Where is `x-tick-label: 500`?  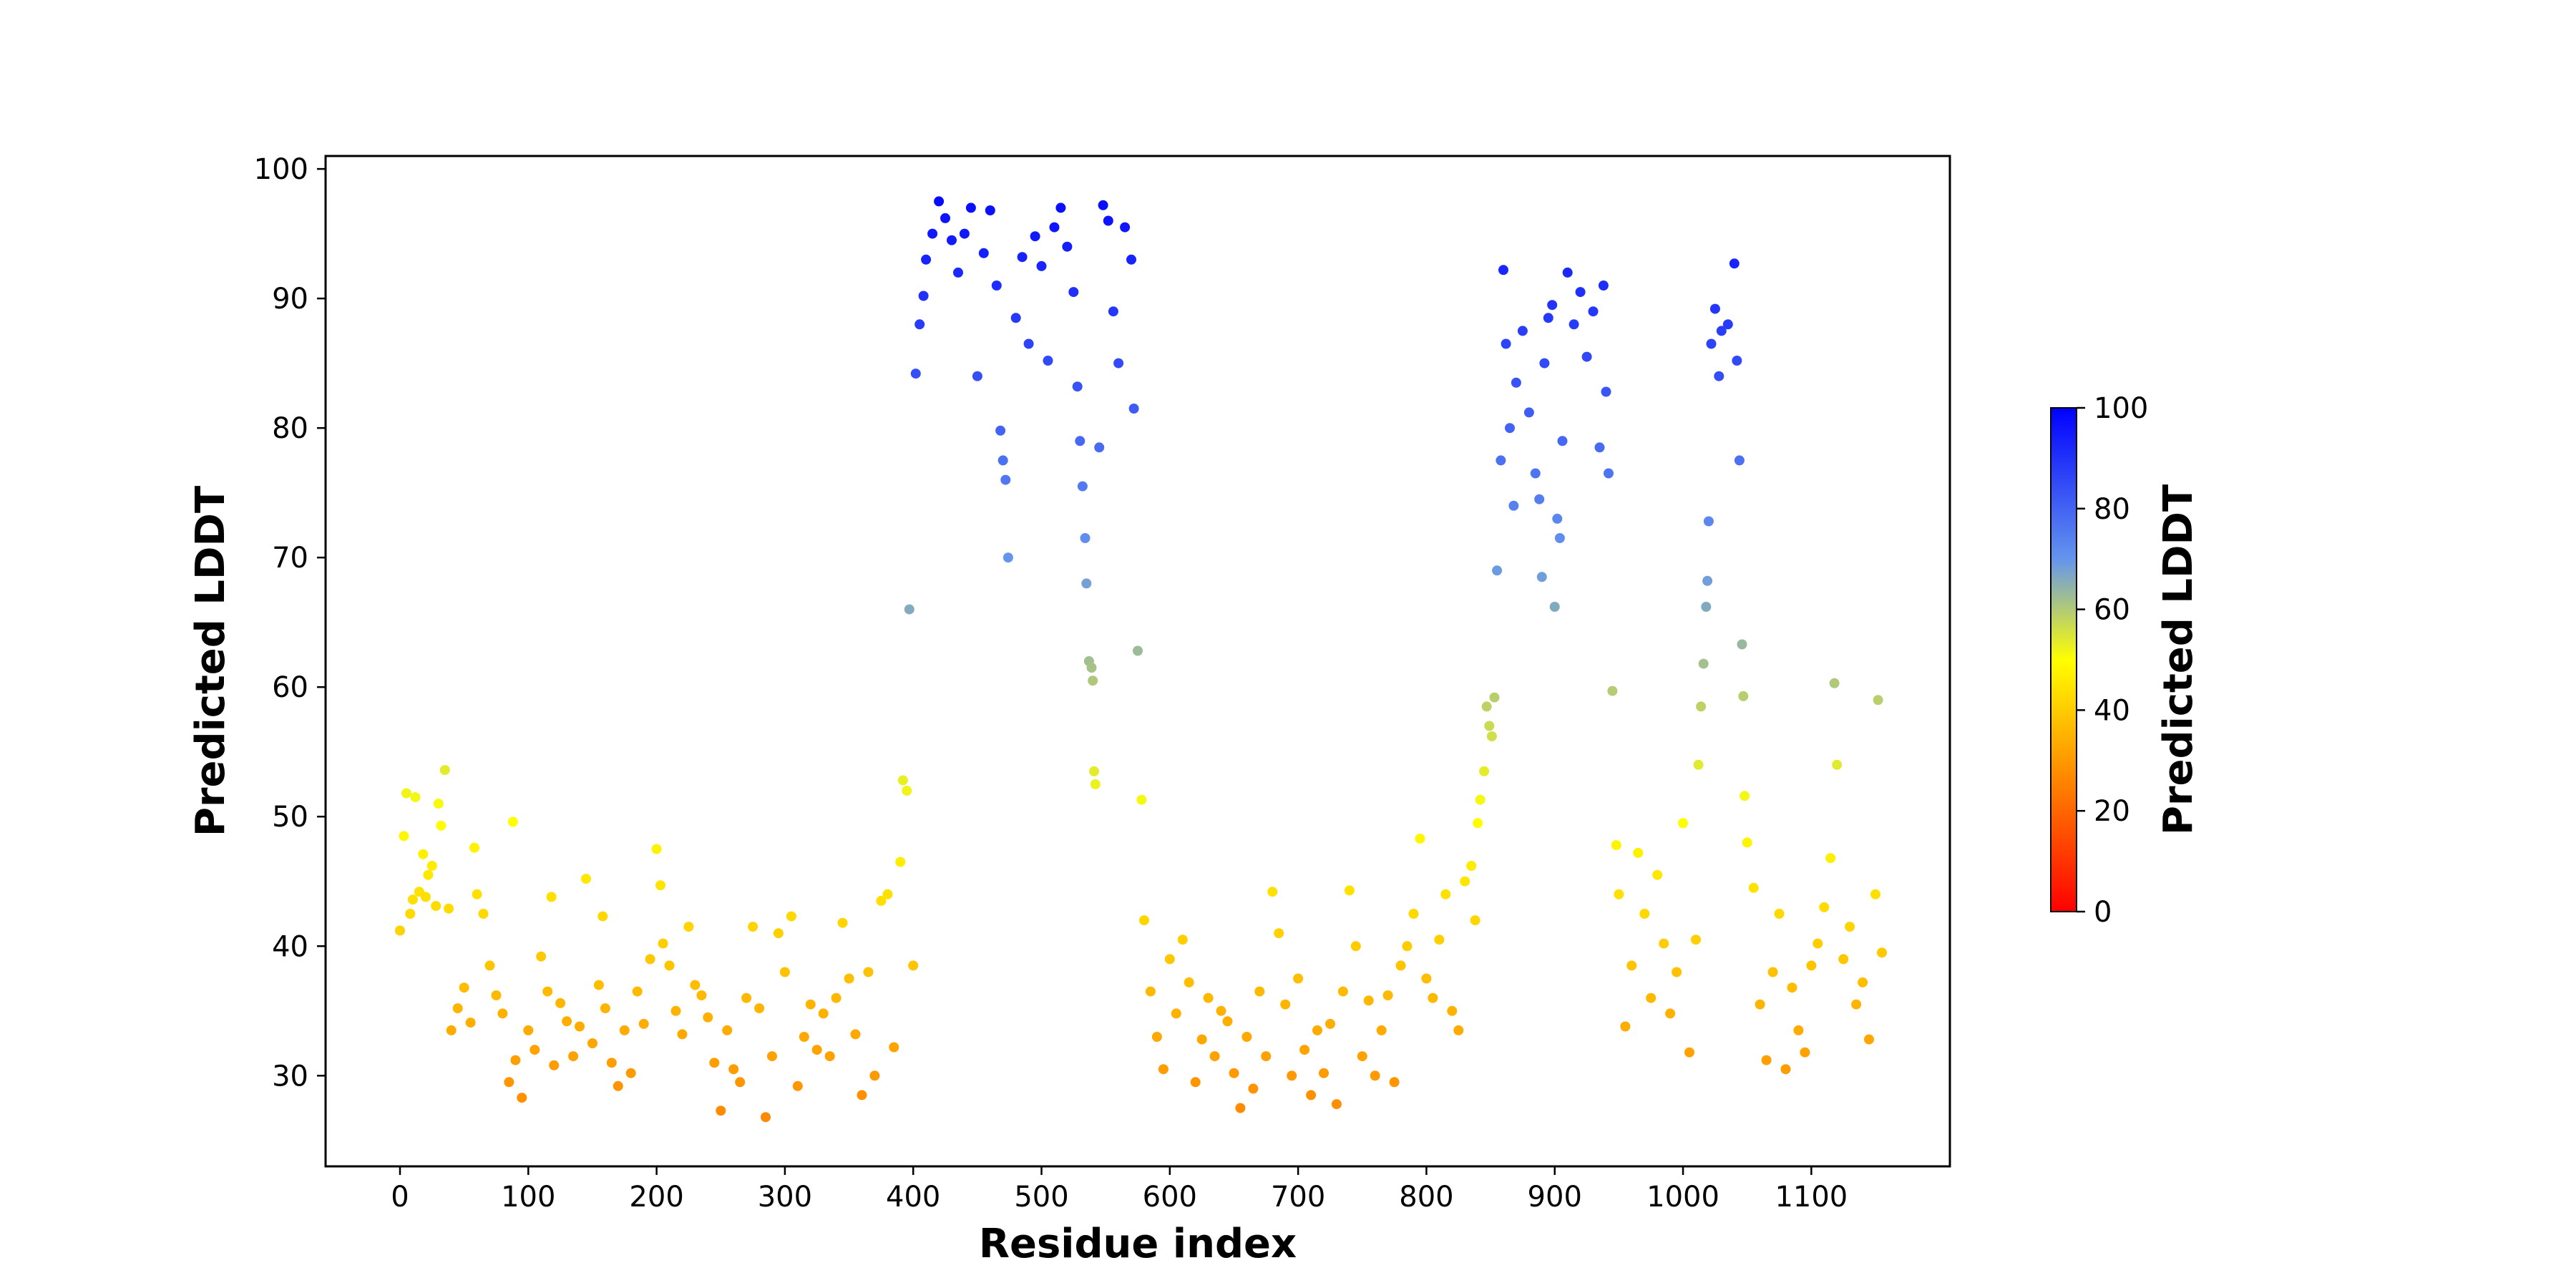
x-tick-label: 500 is located at coordinates (1041, 1197).